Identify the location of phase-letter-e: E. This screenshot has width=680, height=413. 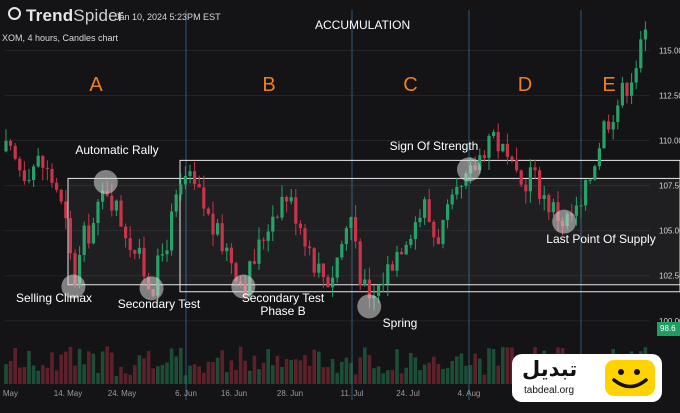
(608, 85).